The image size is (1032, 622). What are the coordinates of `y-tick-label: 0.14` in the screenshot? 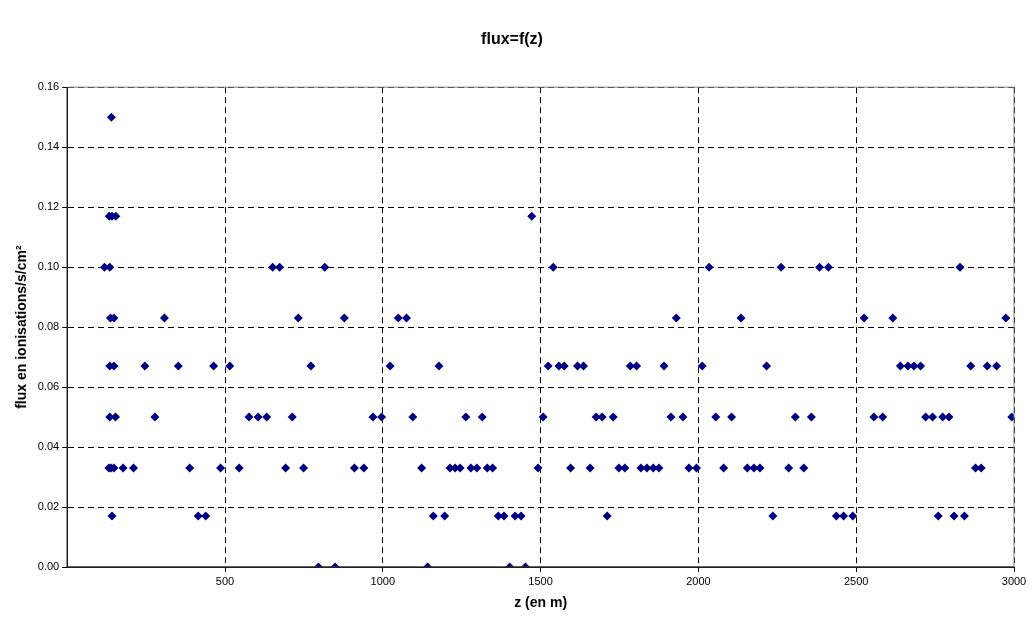 It's located at (48, 146).